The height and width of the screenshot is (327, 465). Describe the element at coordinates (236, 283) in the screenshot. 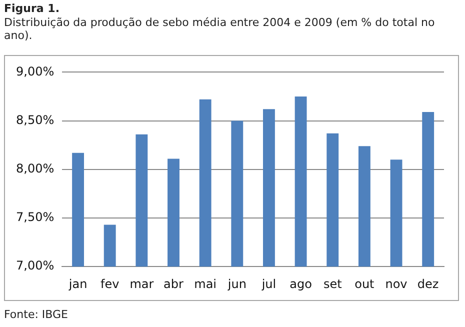

I see `x-tick-label: jun` at that location.